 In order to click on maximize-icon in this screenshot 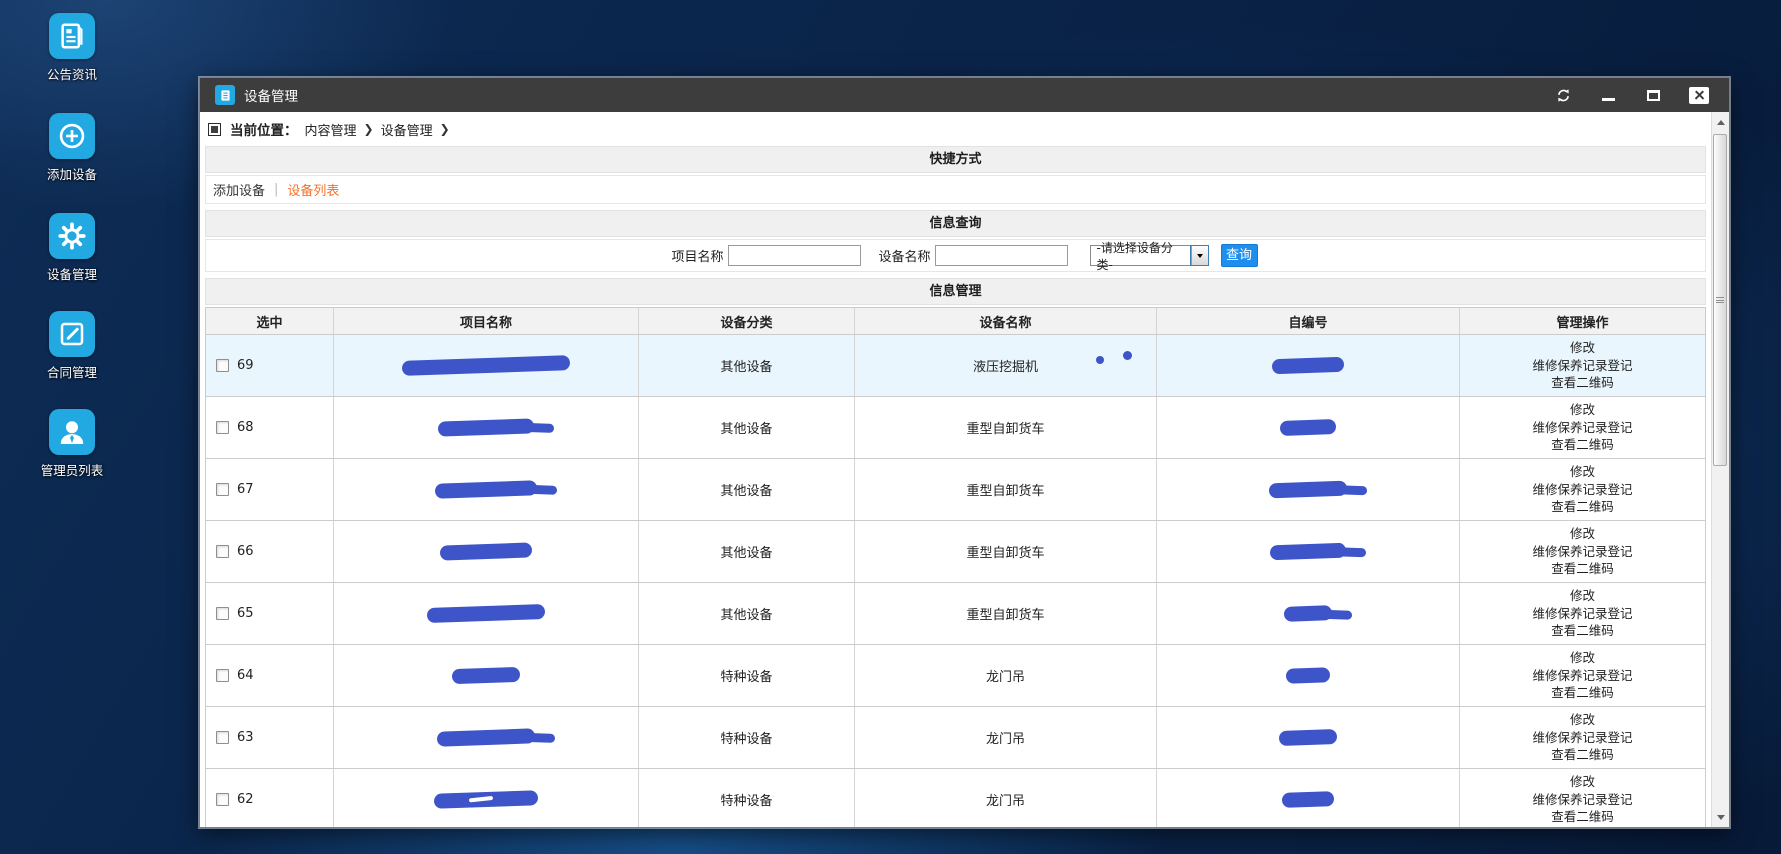, I will do `click(1653, 95)`.